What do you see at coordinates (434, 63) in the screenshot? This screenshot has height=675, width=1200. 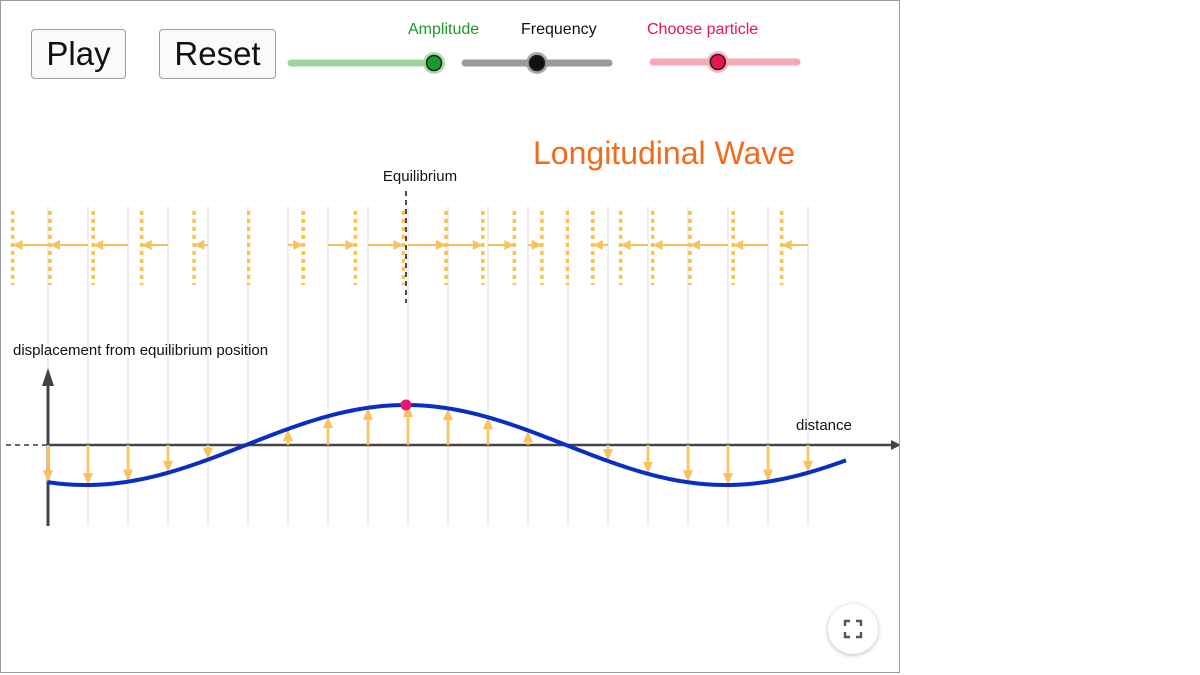 I see `amplitude-slider-knob` at bounding box center [434, 63].